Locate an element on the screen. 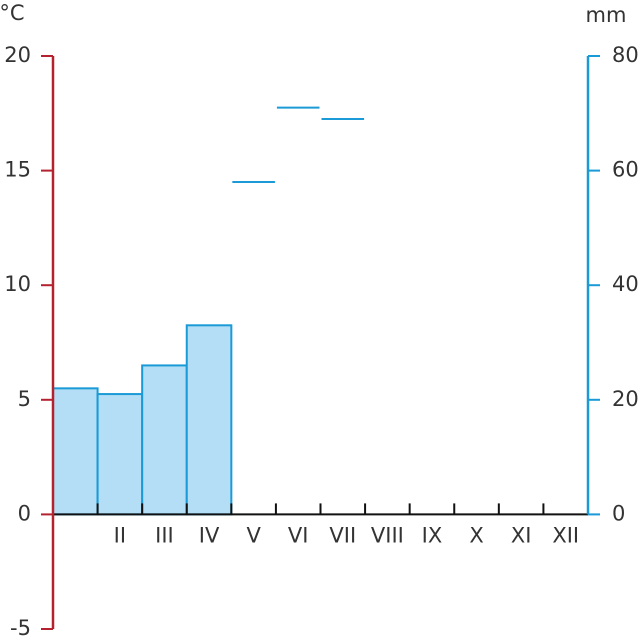 Image resolution: width=640 pixels, height=644 pixels. y-tick-label: 10 is located at coordinates (17, 284).